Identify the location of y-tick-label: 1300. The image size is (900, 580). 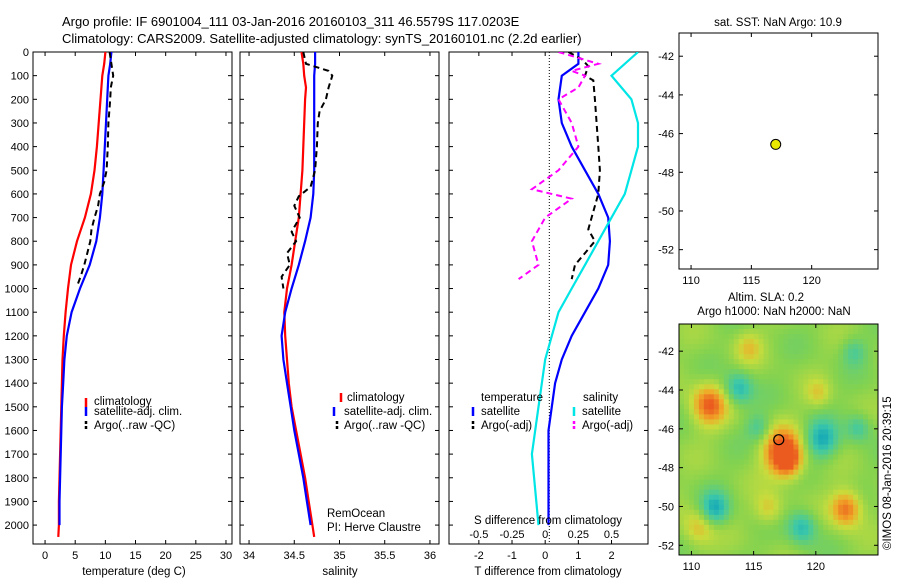
(17, 361).